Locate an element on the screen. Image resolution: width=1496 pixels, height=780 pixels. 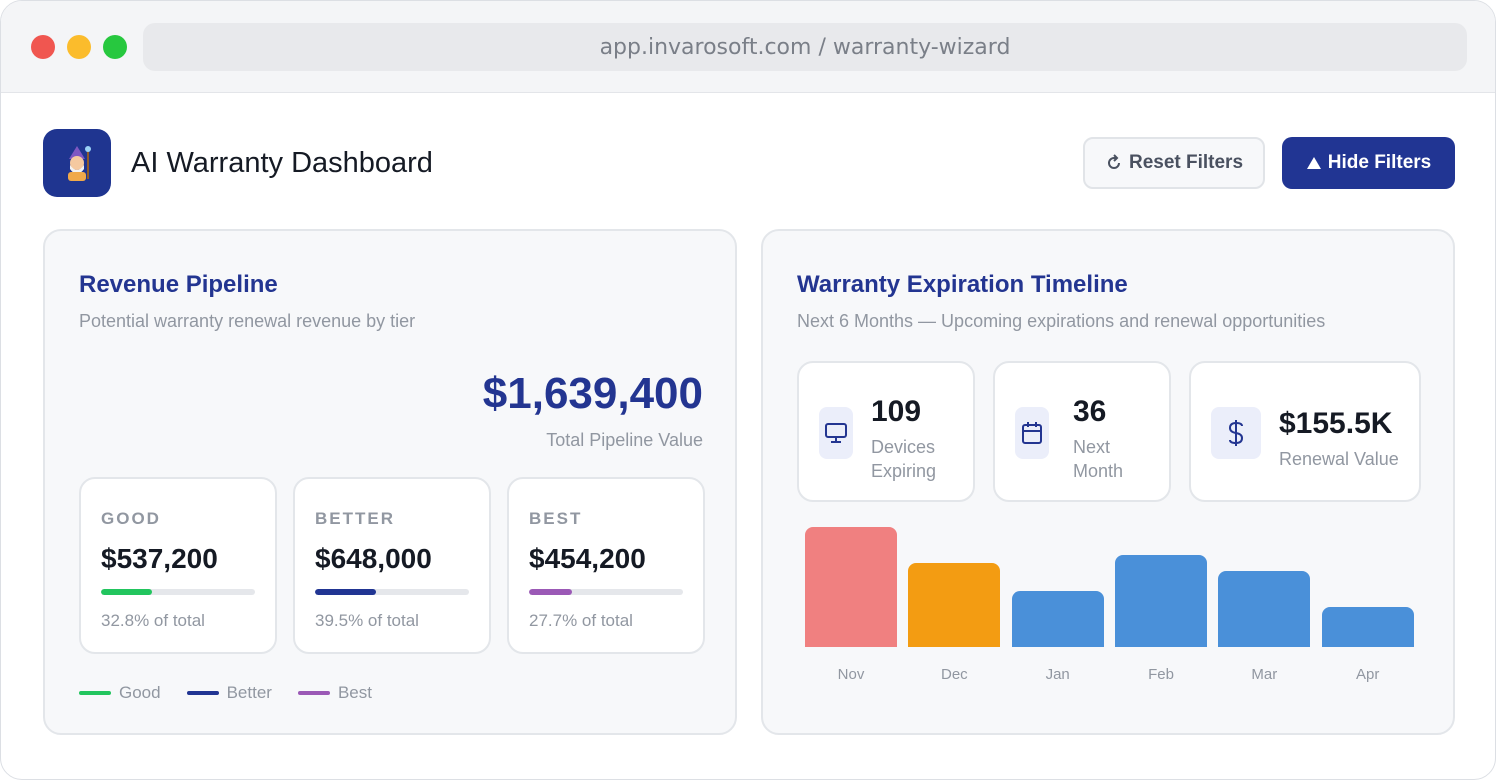
tier-value: $648,000 is located at coordinates (373, 558).